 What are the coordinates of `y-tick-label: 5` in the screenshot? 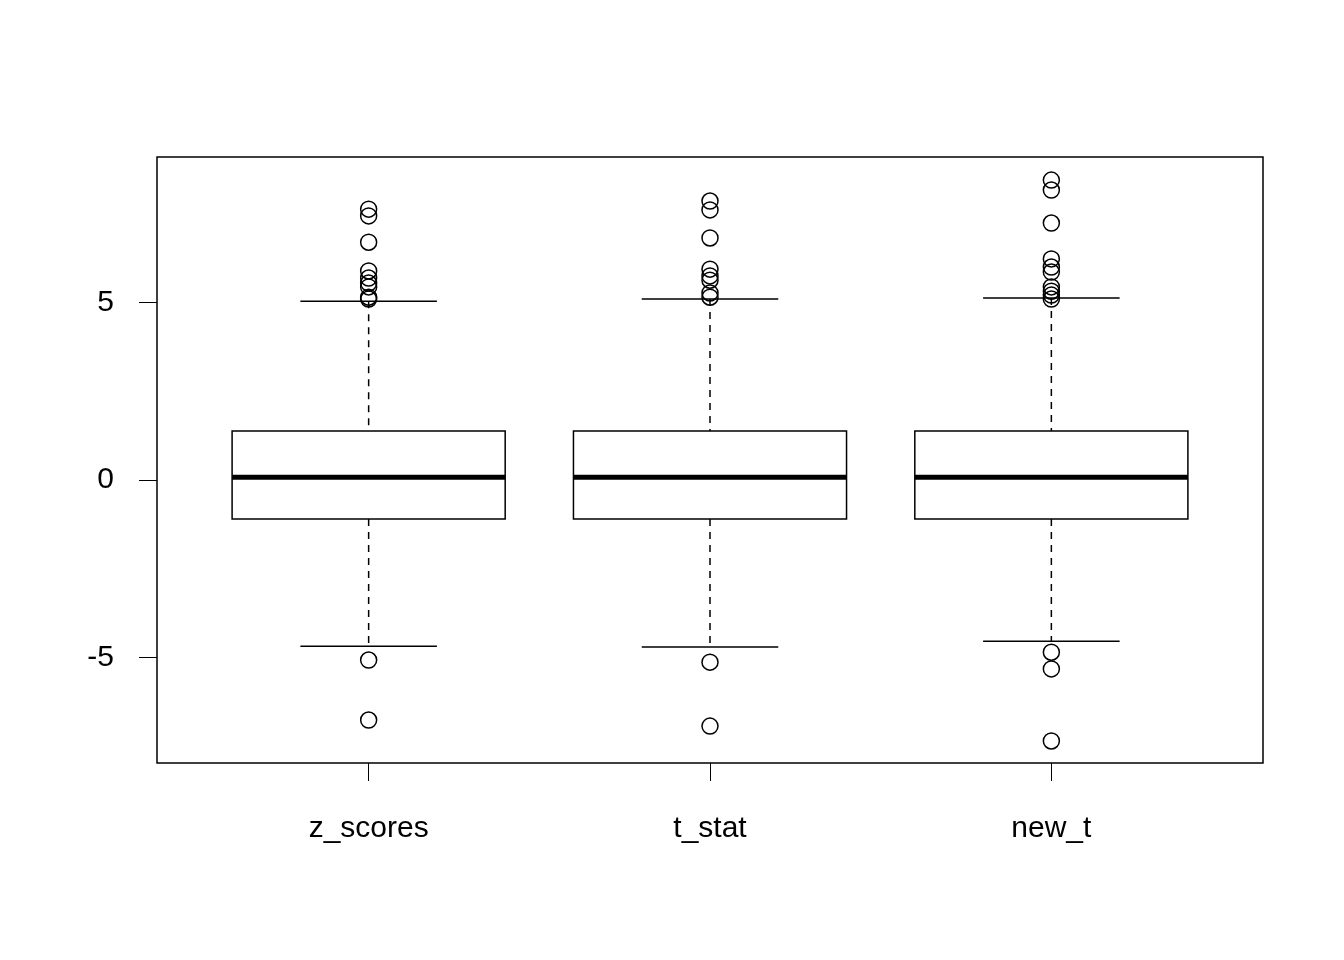 It's located at (105, 300).